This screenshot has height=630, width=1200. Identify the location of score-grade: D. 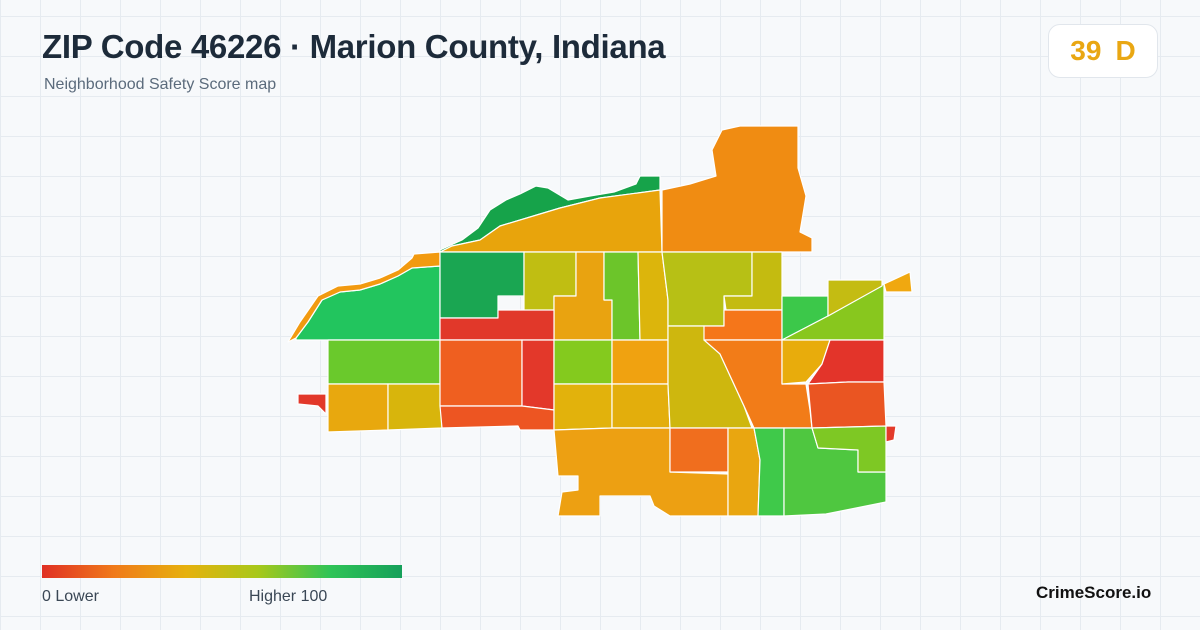
(1125, 50).